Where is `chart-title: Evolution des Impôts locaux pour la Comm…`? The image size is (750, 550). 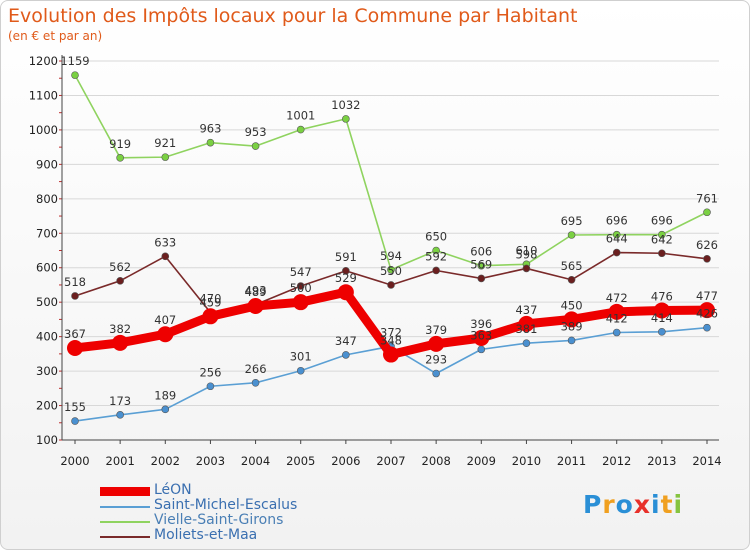
chart-title: Evolution des Impôts locaux pour la Comm… is located at coordinates (293, 16).